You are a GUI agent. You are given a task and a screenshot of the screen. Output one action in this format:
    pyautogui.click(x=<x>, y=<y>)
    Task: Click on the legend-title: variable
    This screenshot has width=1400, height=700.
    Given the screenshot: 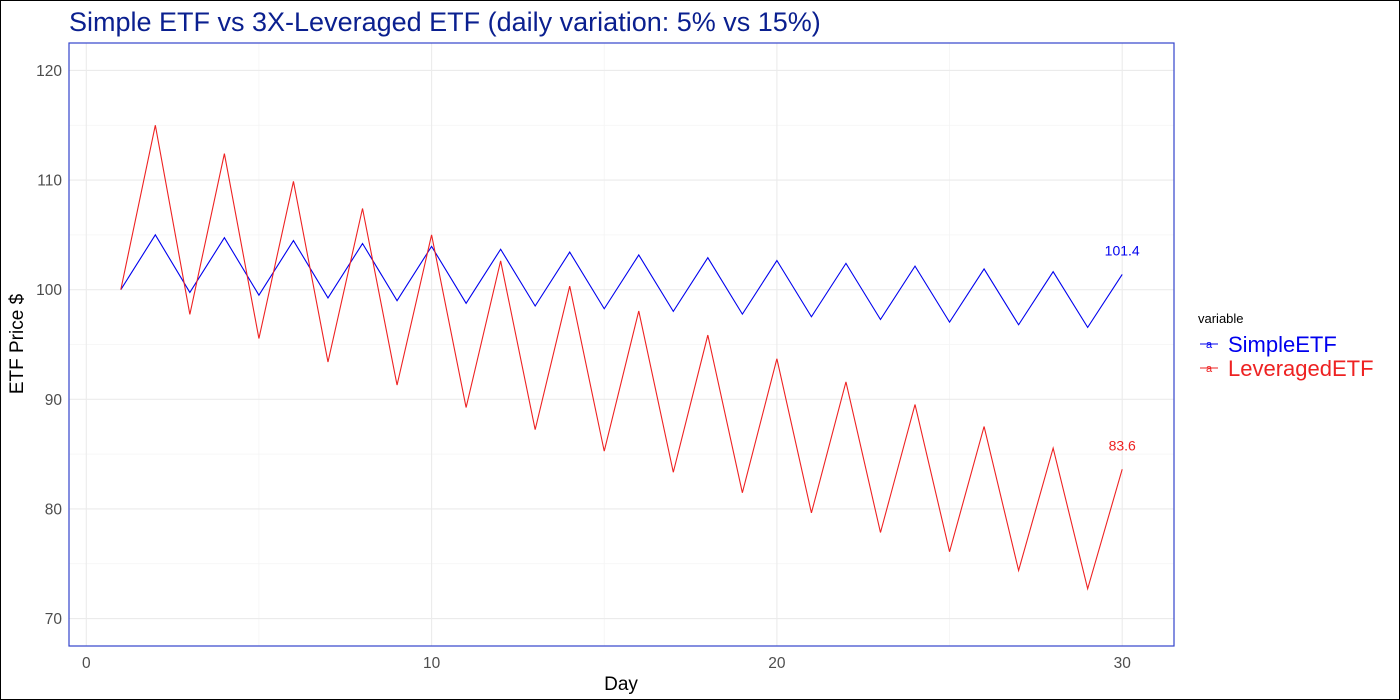 What is the action you would take?
    pyautogui.click(x=1221, y=318)
    